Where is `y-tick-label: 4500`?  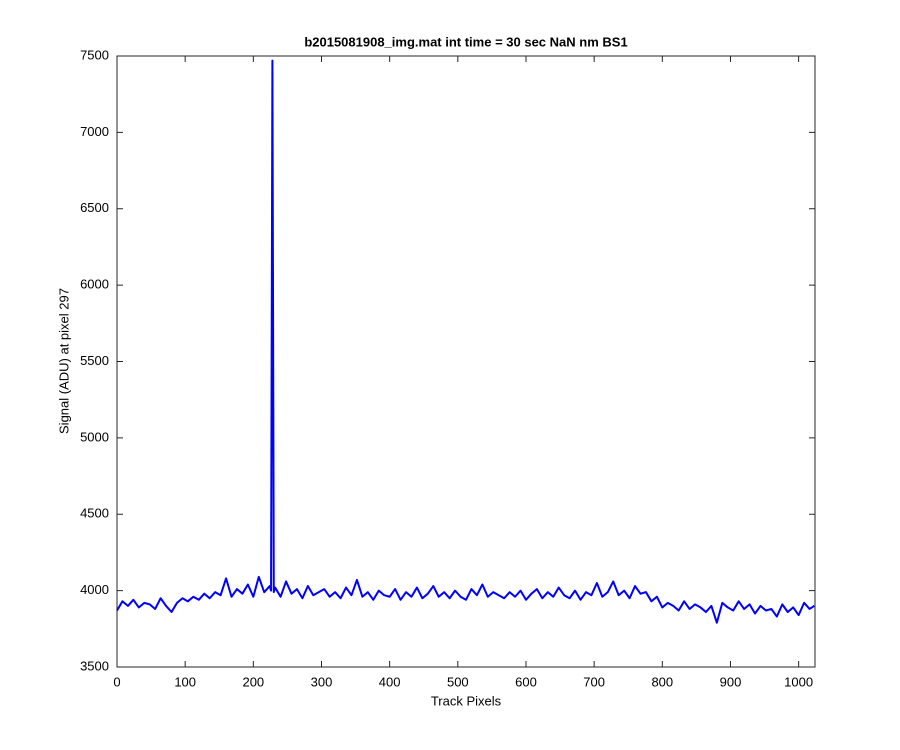
y-tick-label: 4500 is located at coordinates (94, 513).